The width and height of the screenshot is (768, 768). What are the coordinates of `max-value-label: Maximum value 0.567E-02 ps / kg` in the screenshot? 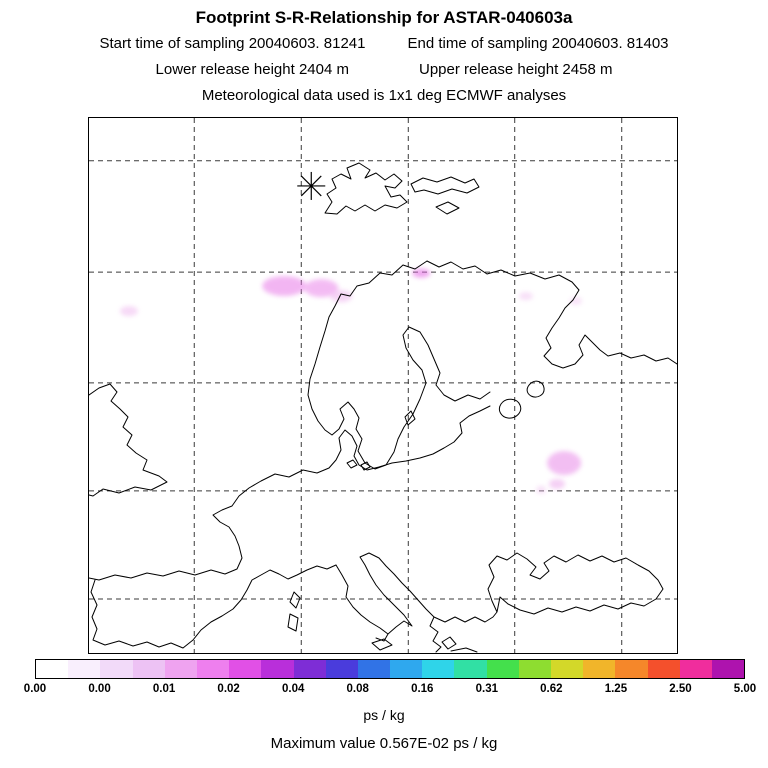 It's located at (384, 743).